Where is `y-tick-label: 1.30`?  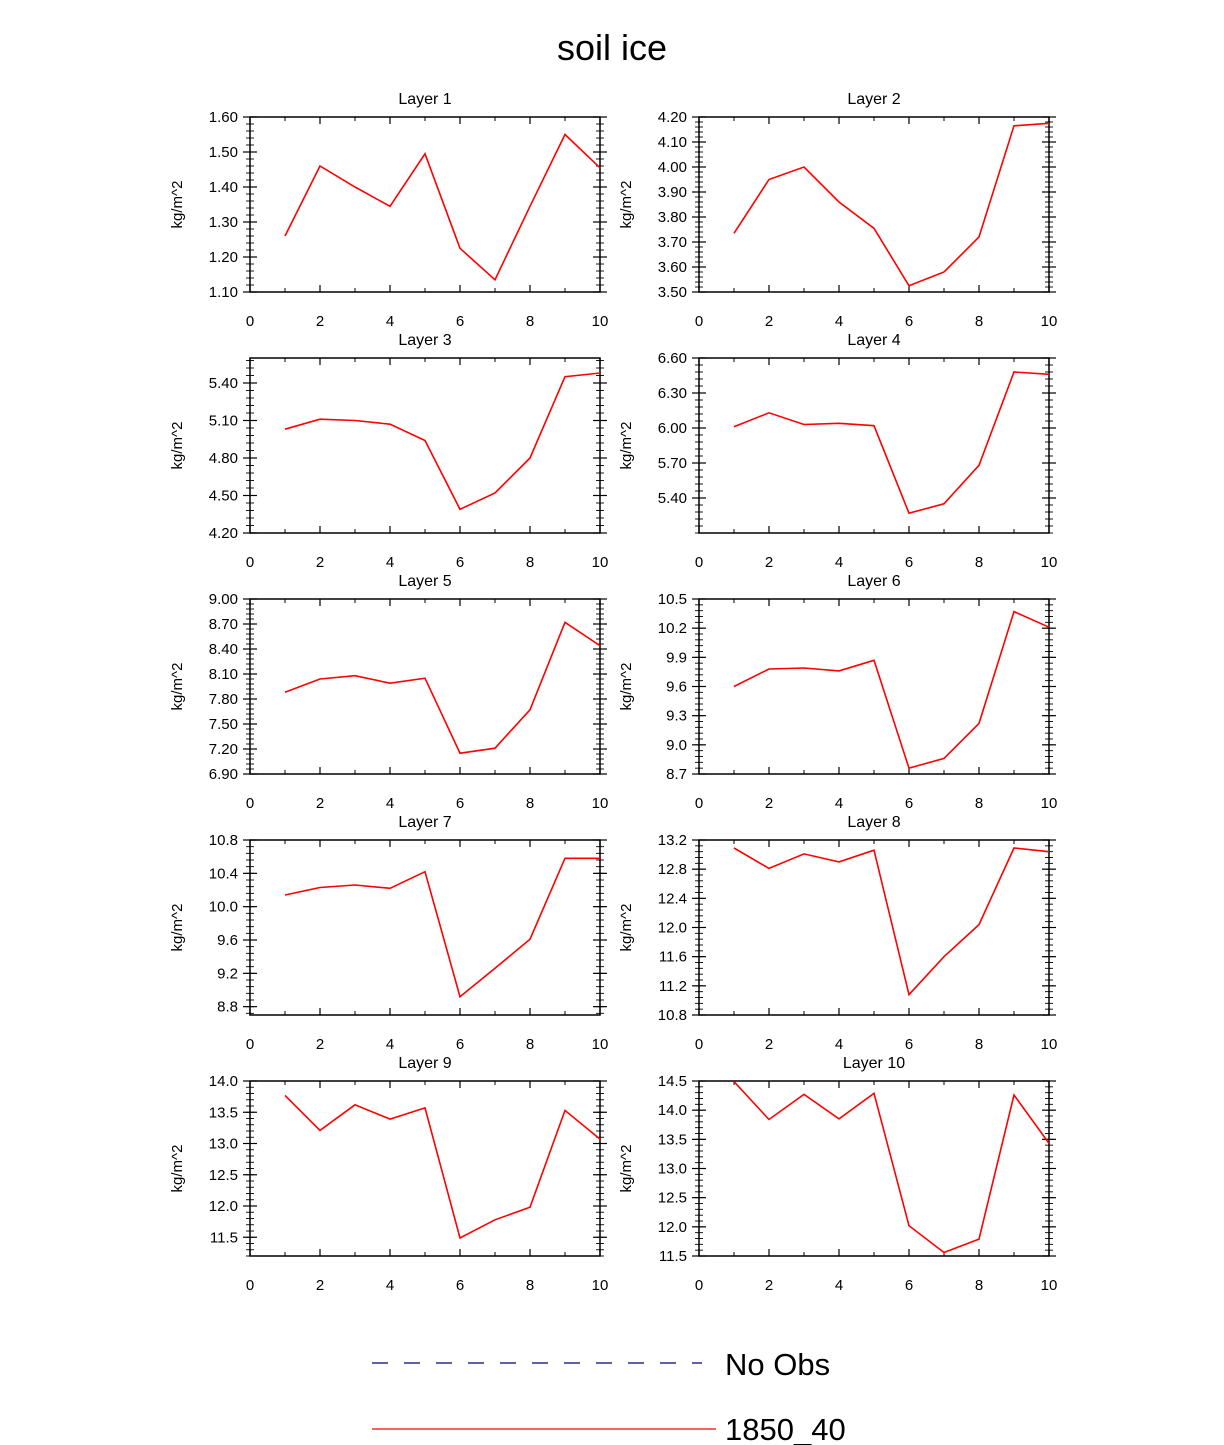 y-tick-label: 1.30 is located at coordinates (223, 222).